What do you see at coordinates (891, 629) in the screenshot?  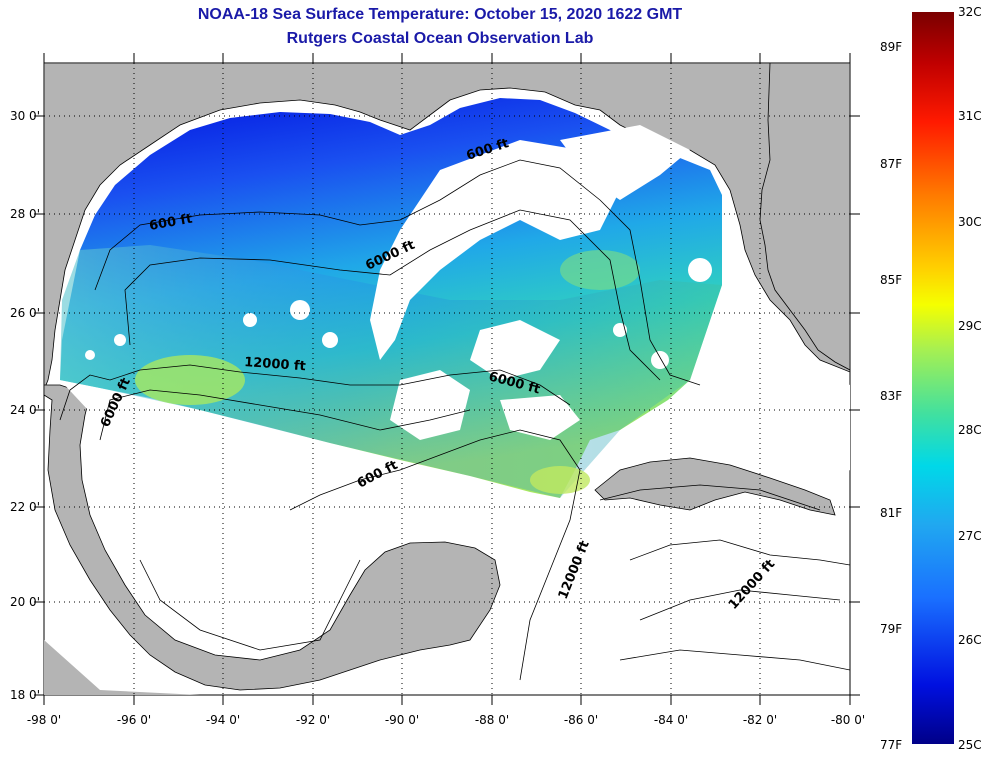 I see `fahrenheit-label: 79F` at bounding box center [891, 629].